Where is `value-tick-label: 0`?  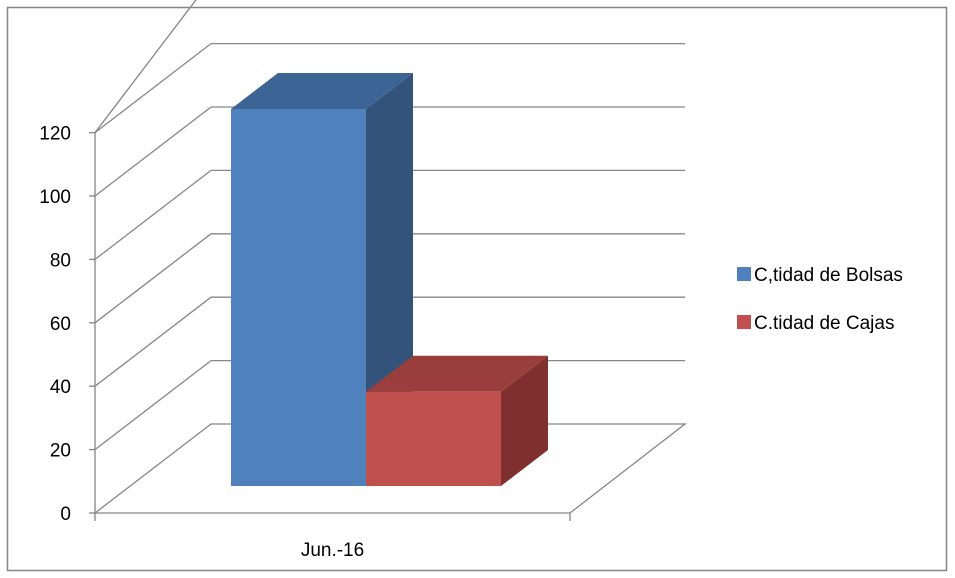
value-tick-label: 0 is located at coordinates (65, 514).